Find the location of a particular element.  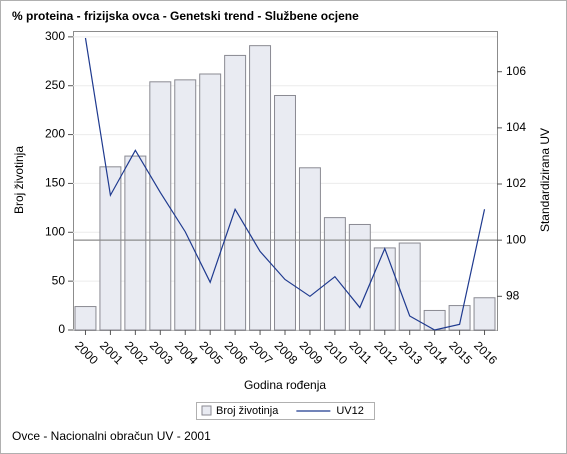

legend-label: UV12 is located at coordinates (350, 411).